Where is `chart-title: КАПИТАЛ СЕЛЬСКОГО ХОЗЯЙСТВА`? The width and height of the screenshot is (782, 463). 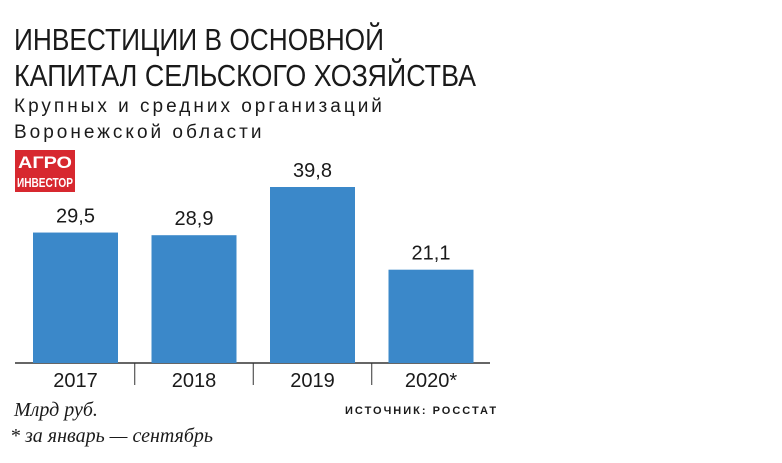 chart-title: КАПИТАЛ СЕЛЬСКОГО ХОЗЯЙСТВА is located at coordinates (245, 75).